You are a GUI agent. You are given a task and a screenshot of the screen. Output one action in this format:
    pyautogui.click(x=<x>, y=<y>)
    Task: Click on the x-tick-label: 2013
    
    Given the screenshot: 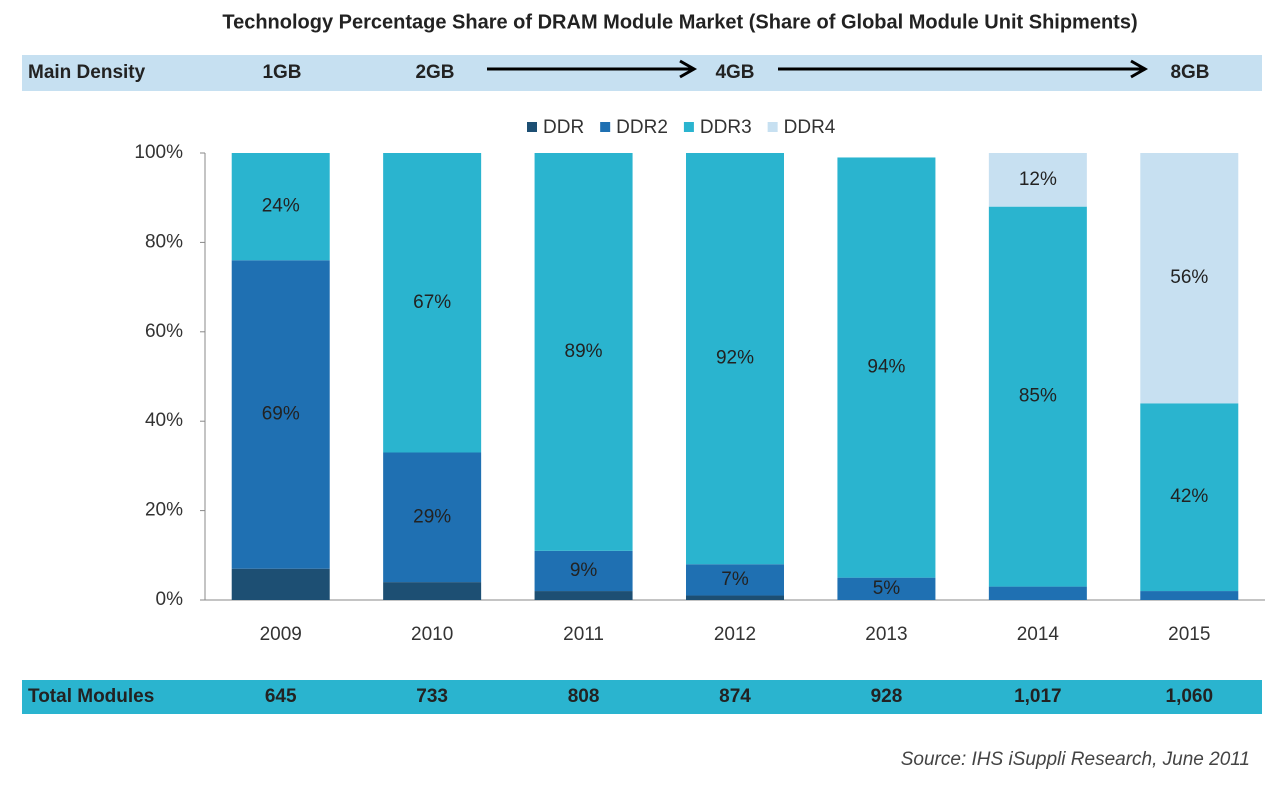 What is the action you would take?
    pyautogui.click(x=886, y=634)
    